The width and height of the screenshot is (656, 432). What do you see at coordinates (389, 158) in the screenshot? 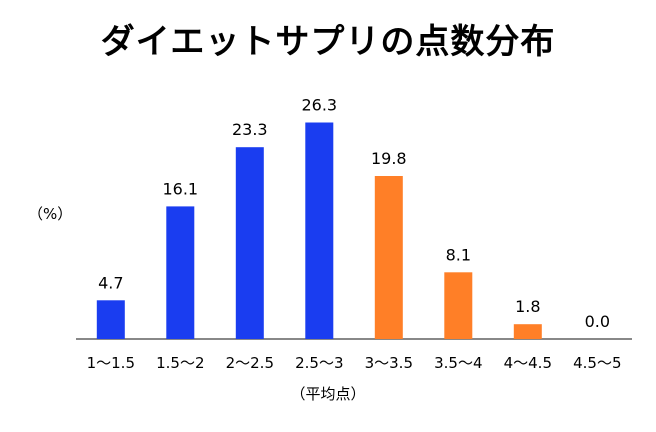
I see `value-label-5: 19.8` at bounding box center [389, 158].